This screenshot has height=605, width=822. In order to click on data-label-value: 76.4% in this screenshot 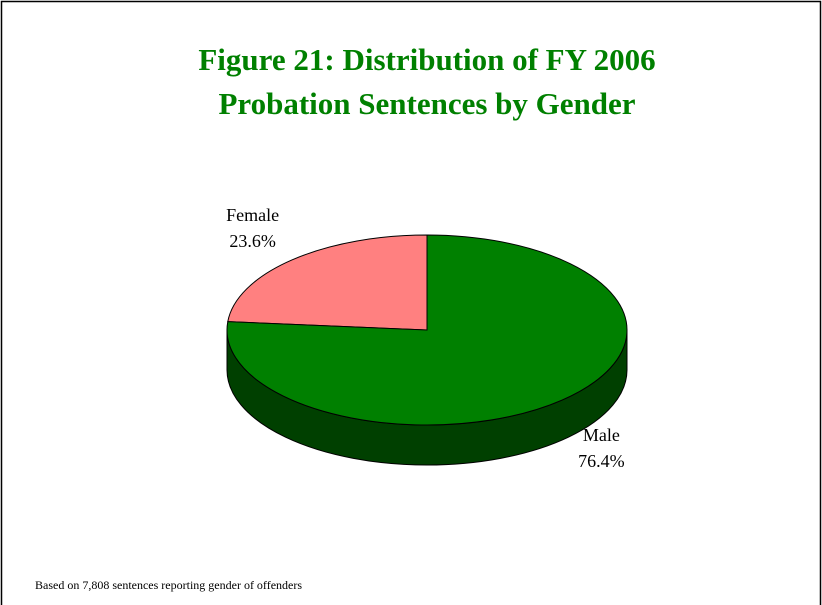, I will do `click(601, 461)`.